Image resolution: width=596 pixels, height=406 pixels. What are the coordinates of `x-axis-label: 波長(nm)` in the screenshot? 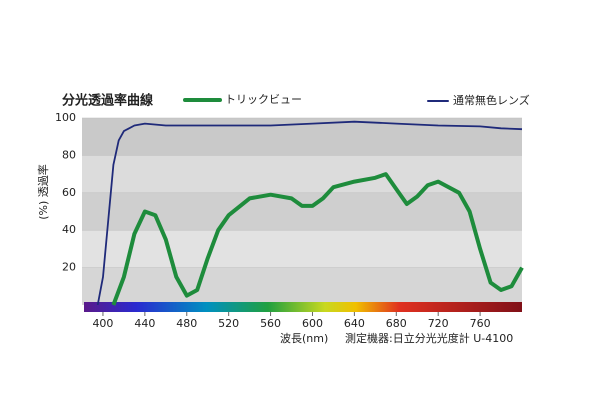 It's located at (304, 338).